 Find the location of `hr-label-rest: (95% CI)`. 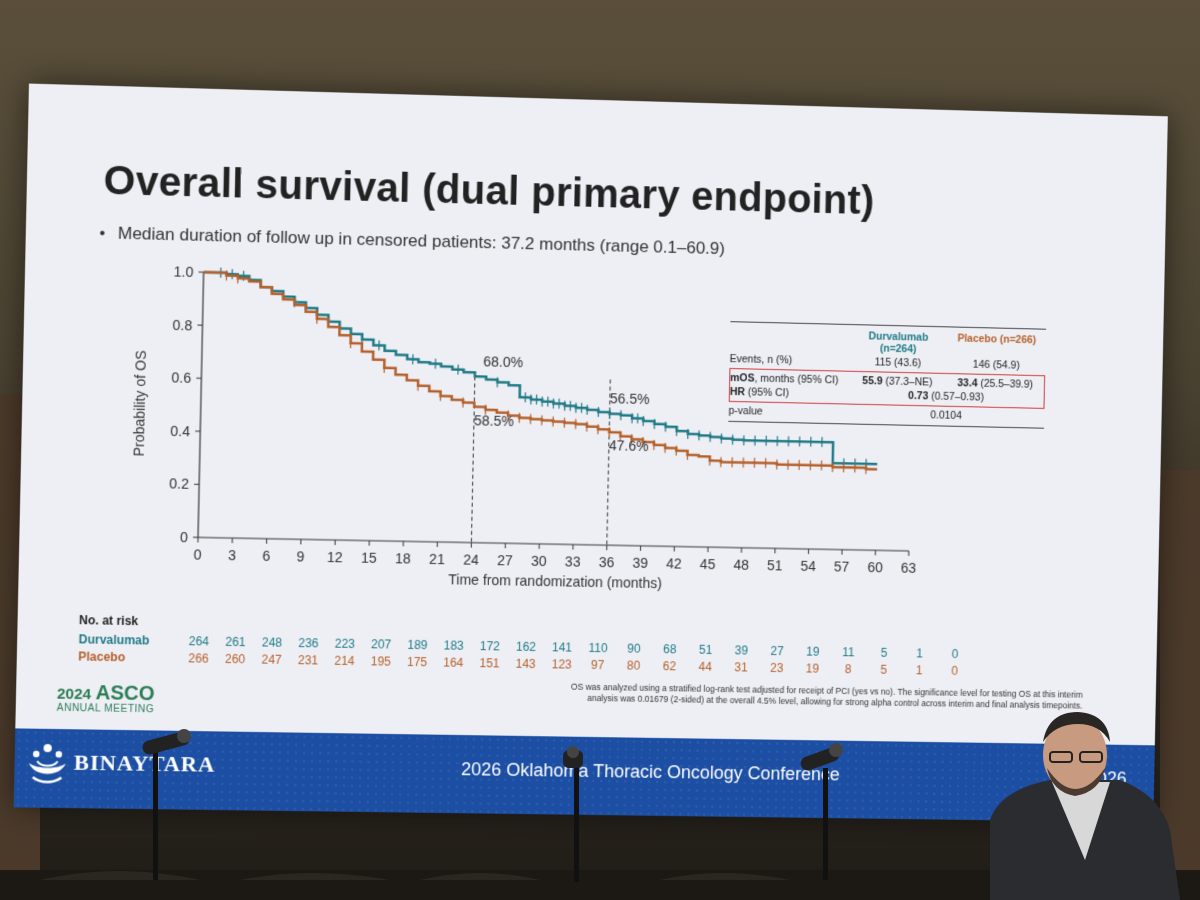

hr-label-rest: (95% CI) is located at coordinates (767, 392).